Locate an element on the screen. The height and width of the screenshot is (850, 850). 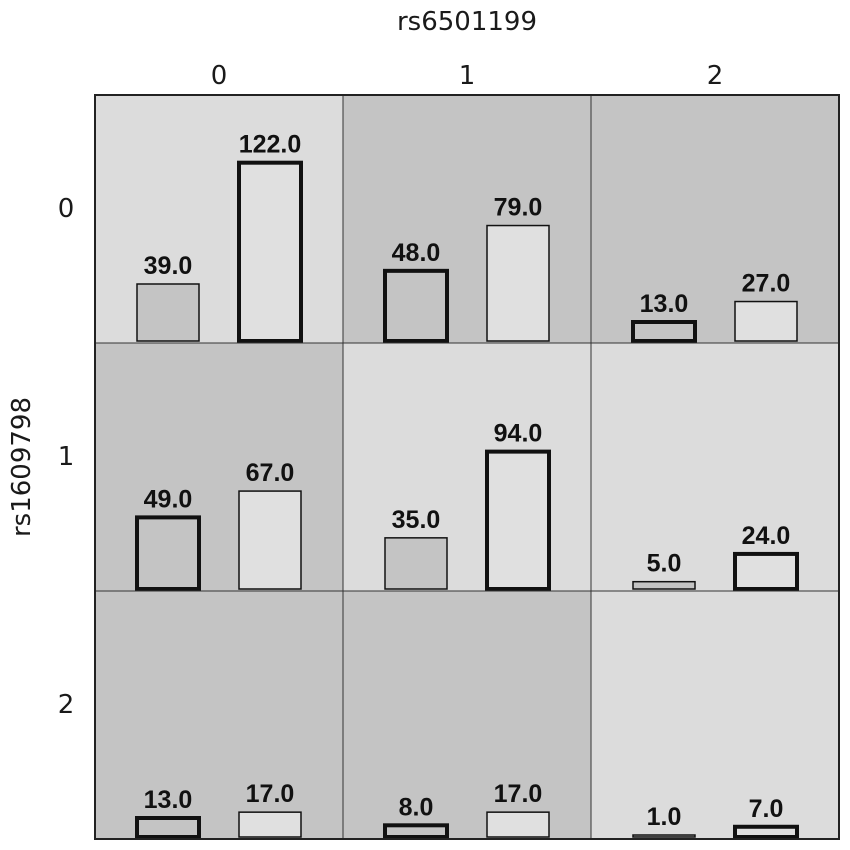
bar-value-label: 7.0 is located at coordinates (766, 809).